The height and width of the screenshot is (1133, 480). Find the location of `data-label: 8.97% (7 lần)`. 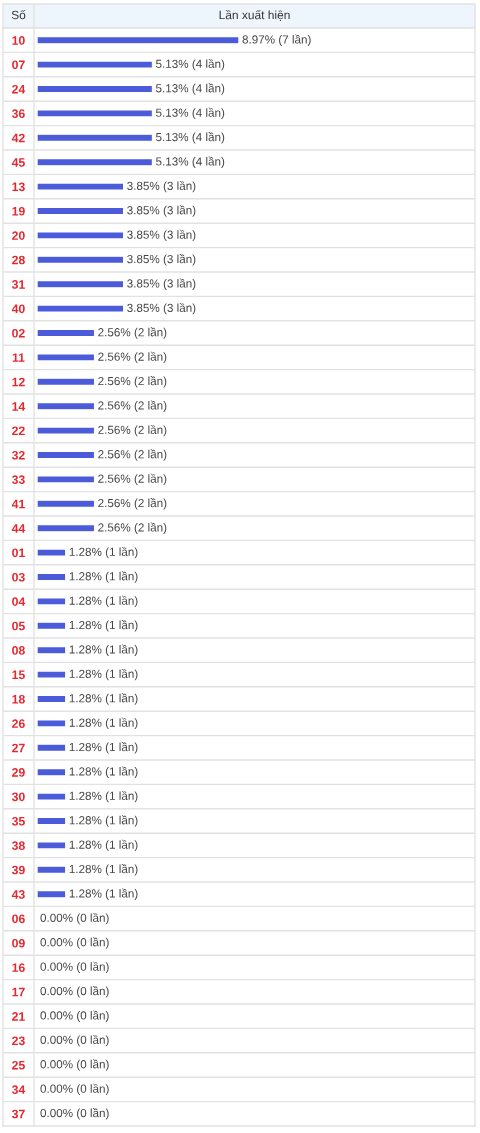

data-label: 8.97% (7 lần) is located at coordinates (276, 40).